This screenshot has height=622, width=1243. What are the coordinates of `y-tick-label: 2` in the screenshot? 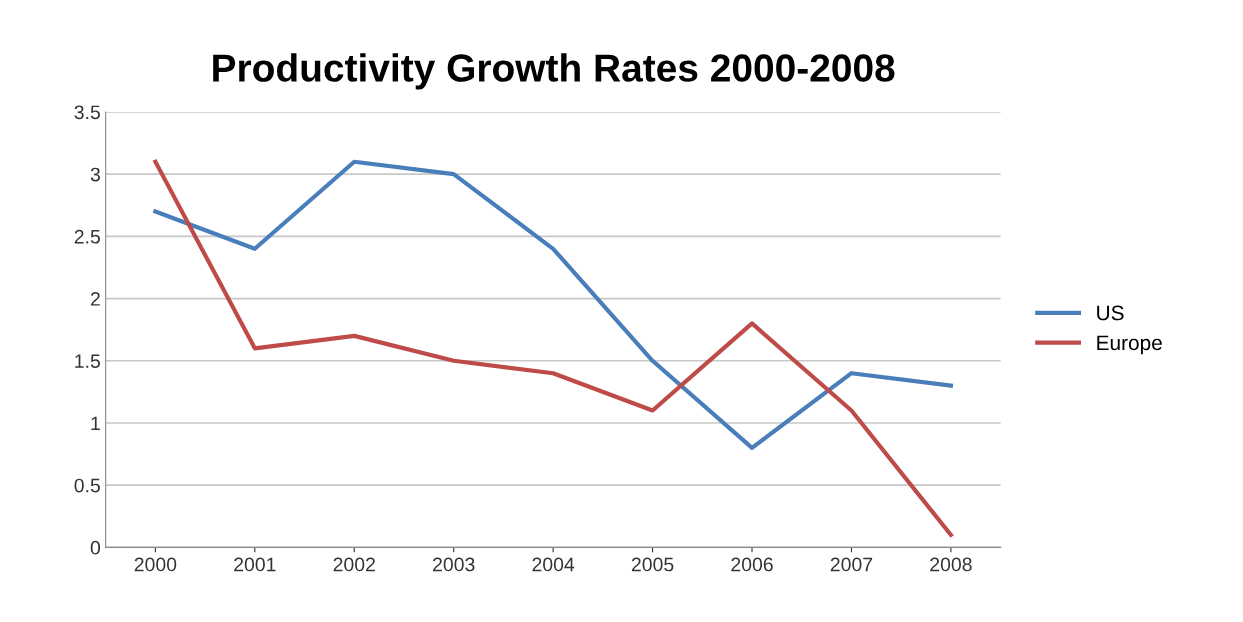 It's located at (95, 299).